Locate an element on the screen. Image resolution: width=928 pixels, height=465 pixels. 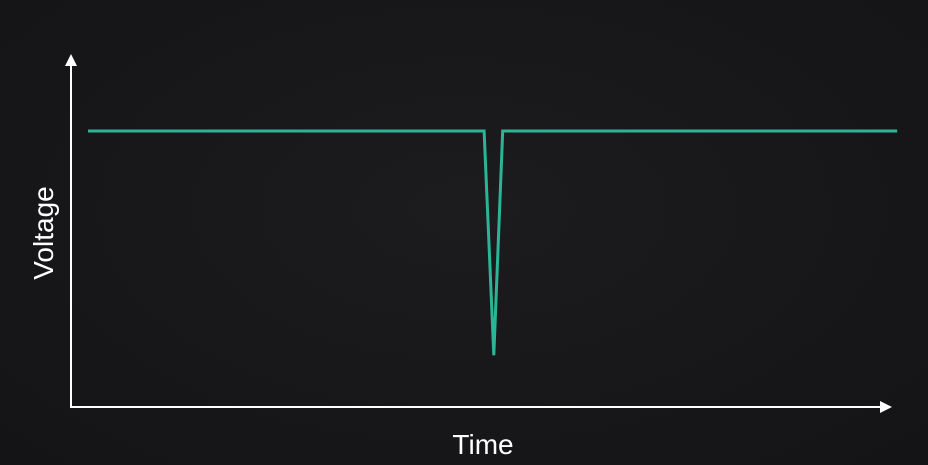
y-axis-label: Voltage is located at coordinates (43, 232).